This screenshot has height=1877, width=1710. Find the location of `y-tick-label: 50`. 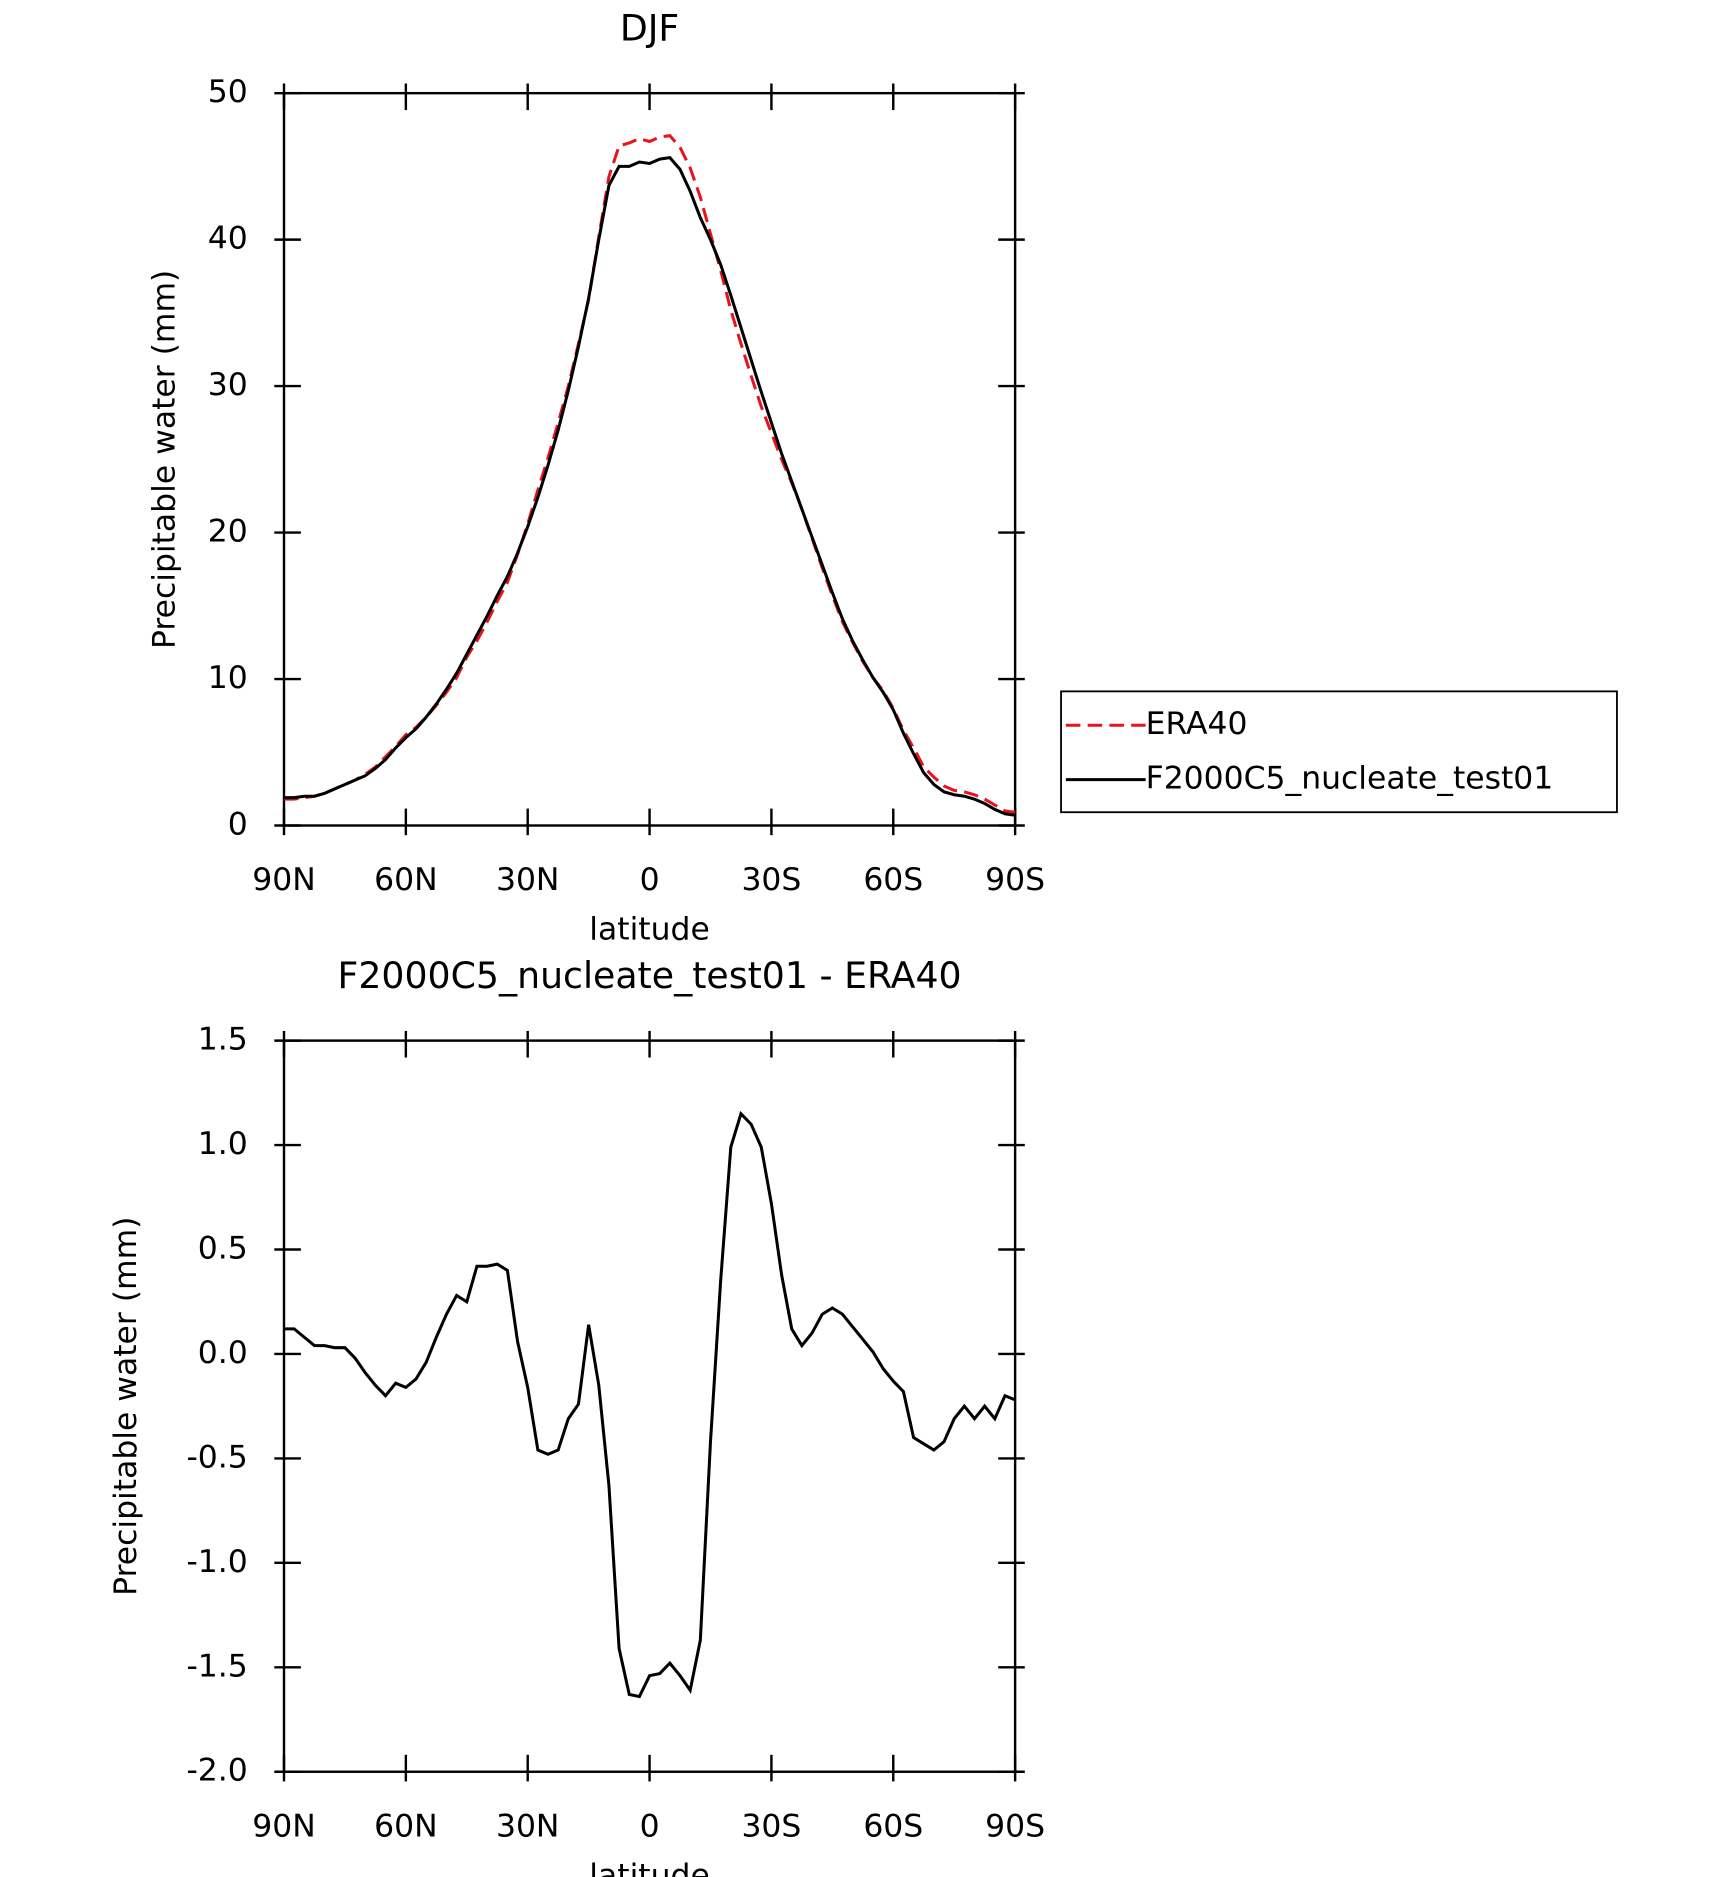

y-tick-label: 50 is located at coordinates (228, 92).